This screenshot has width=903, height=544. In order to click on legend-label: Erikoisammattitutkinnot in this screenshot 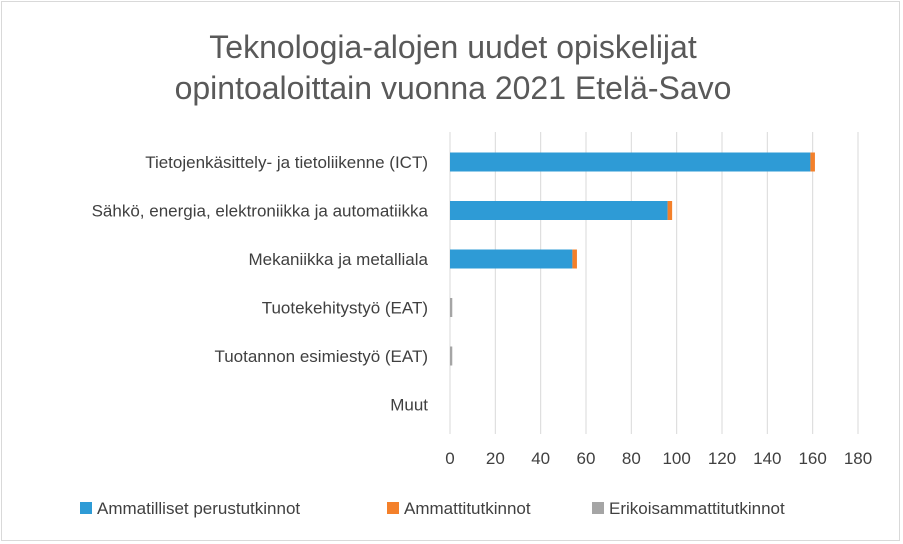, I will do `click(697, 508)`.